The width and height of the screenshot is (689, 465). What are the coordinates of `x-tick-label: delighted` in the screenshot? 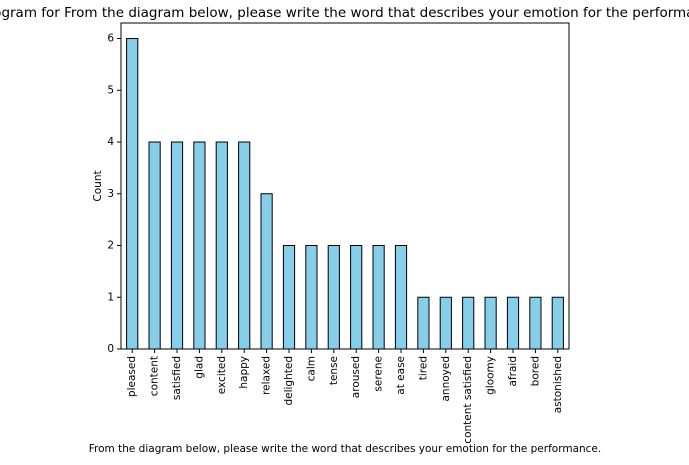 It's located at (289, 381).